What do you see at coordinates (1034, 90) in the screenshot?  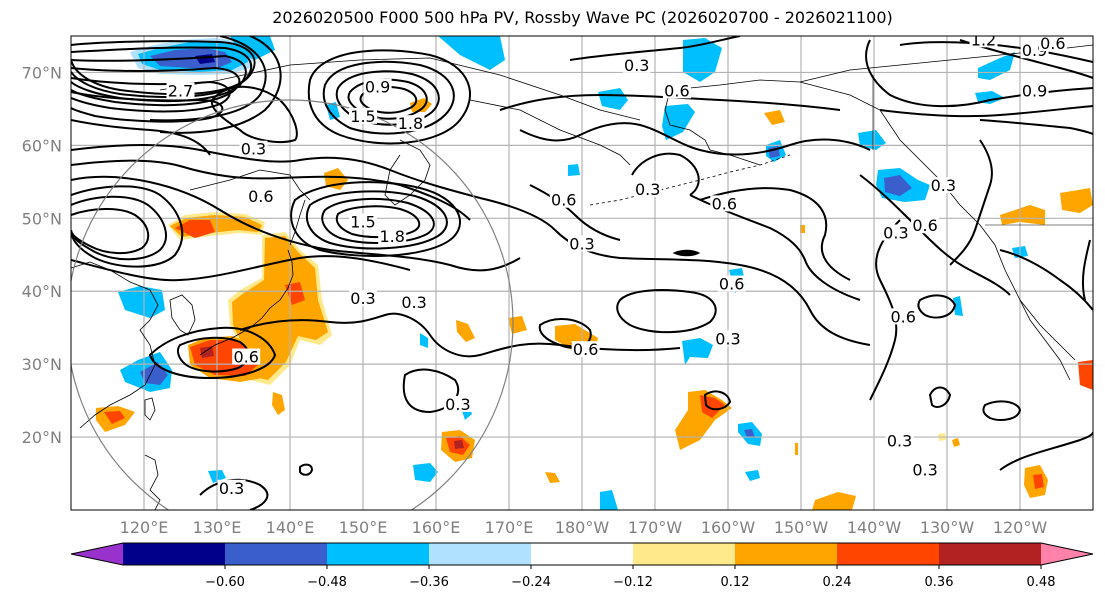 I see `contour-label: 0.9` at bounding box center [1034, 90].